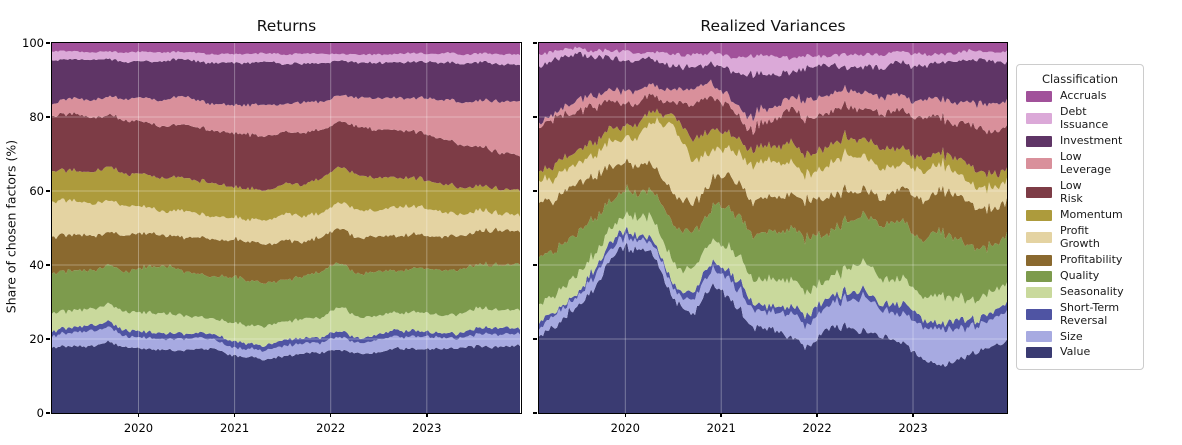  I want to click on legend-item: Low Risk, so click(1080, 192).